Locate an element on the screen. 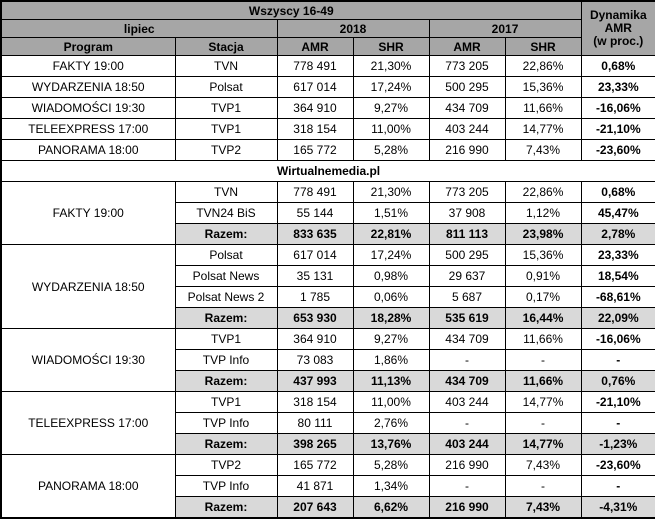  value-cell: 833 635 is located at coordinates (315, 234).